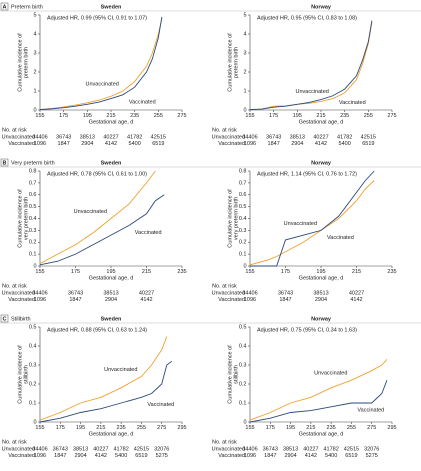 The image size is (421, 471). Describe the element at coordinates (307, 330) in the screenshot. I see `annotation: Adjusted HR, 0.75 (95% CI, 0.34 to 1.63)` at that location.